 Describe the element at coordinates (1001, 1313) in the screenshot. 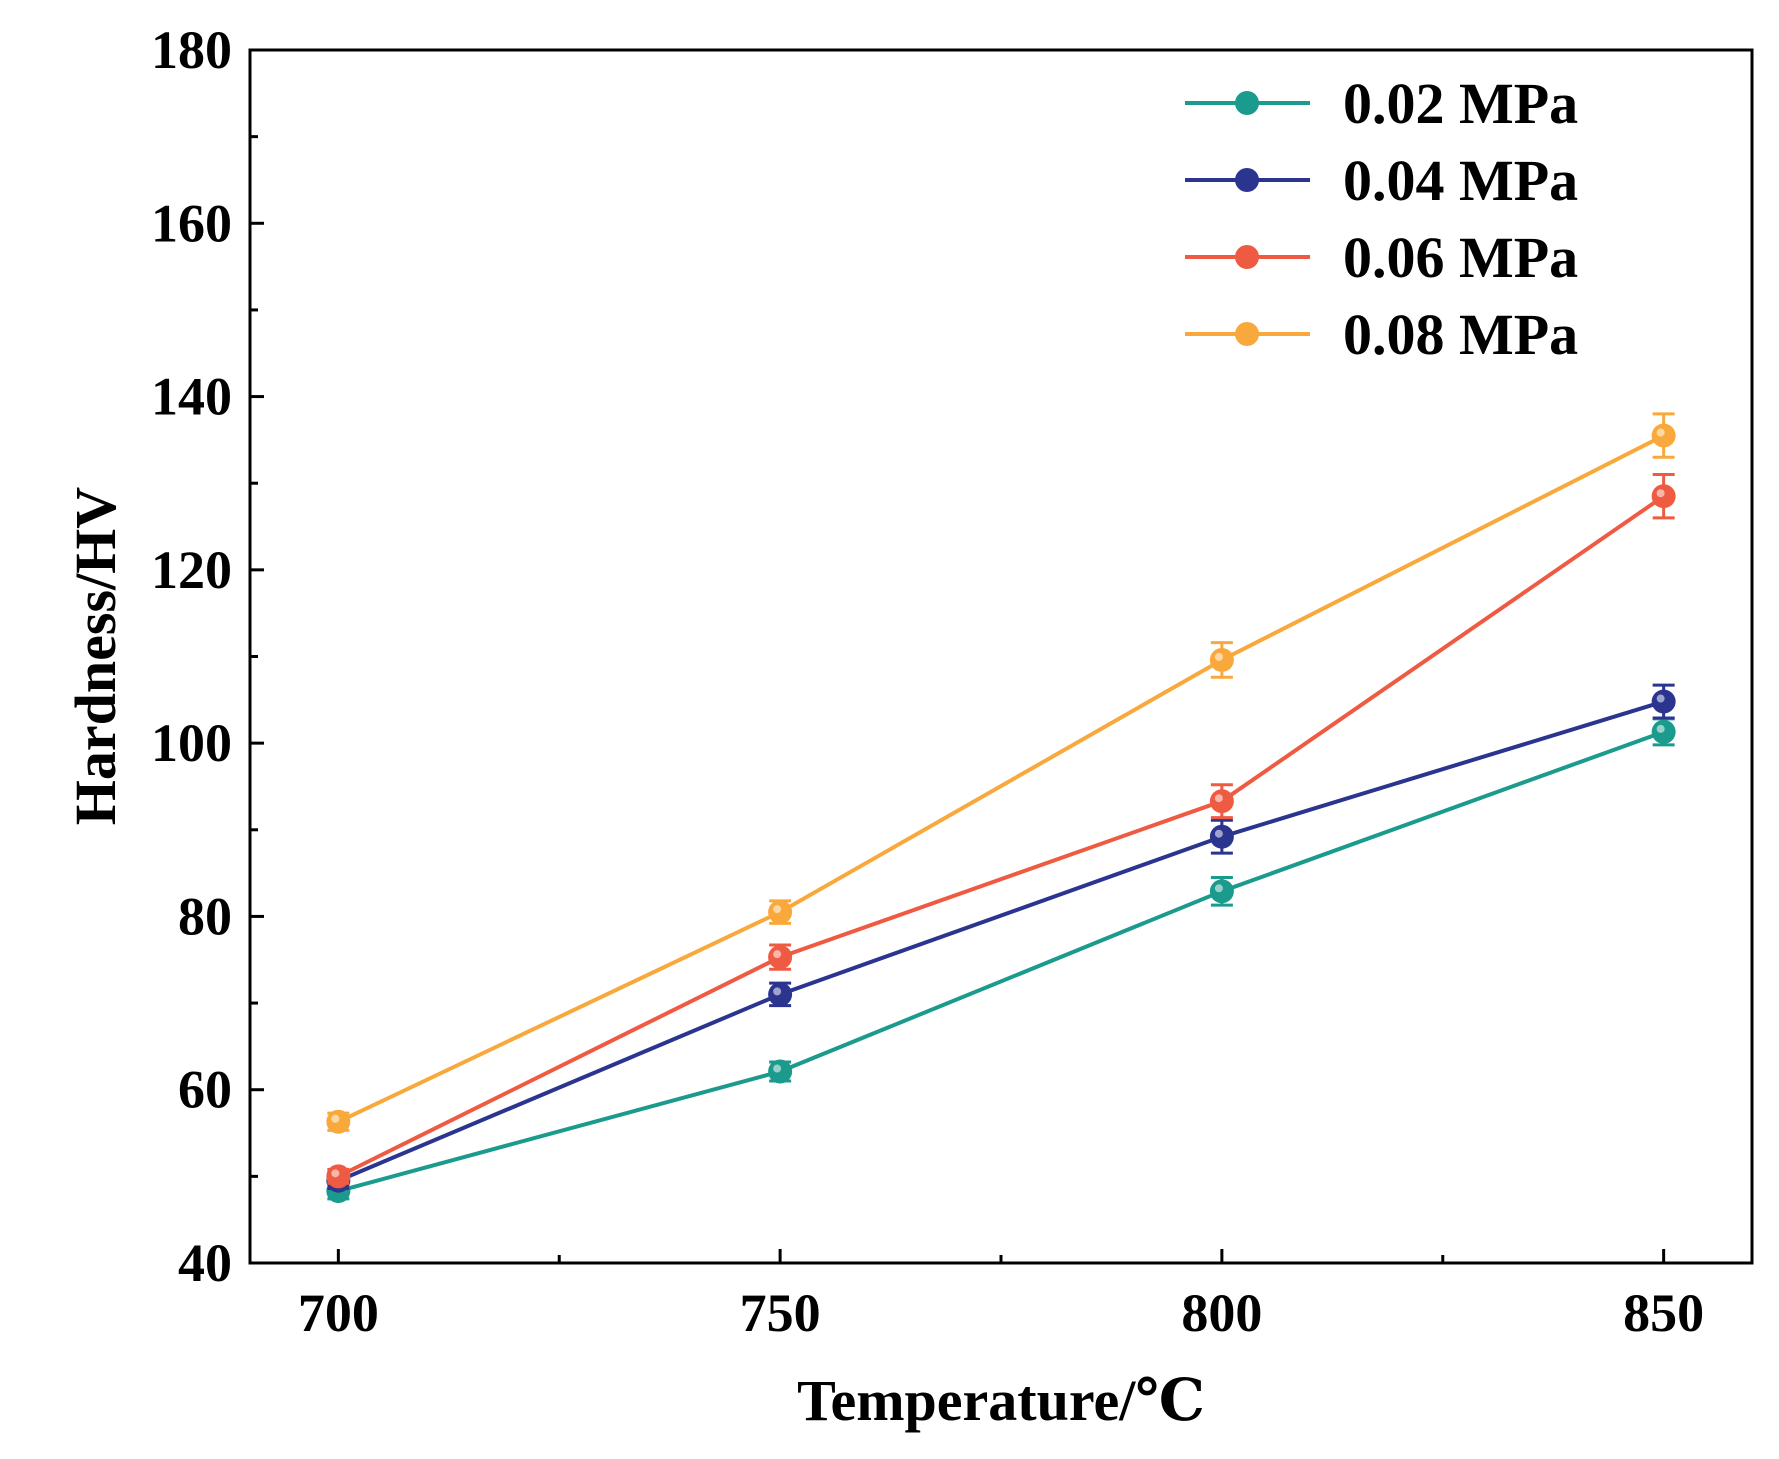

I see `x-tick-labels: 700 750 800 850` at that location.